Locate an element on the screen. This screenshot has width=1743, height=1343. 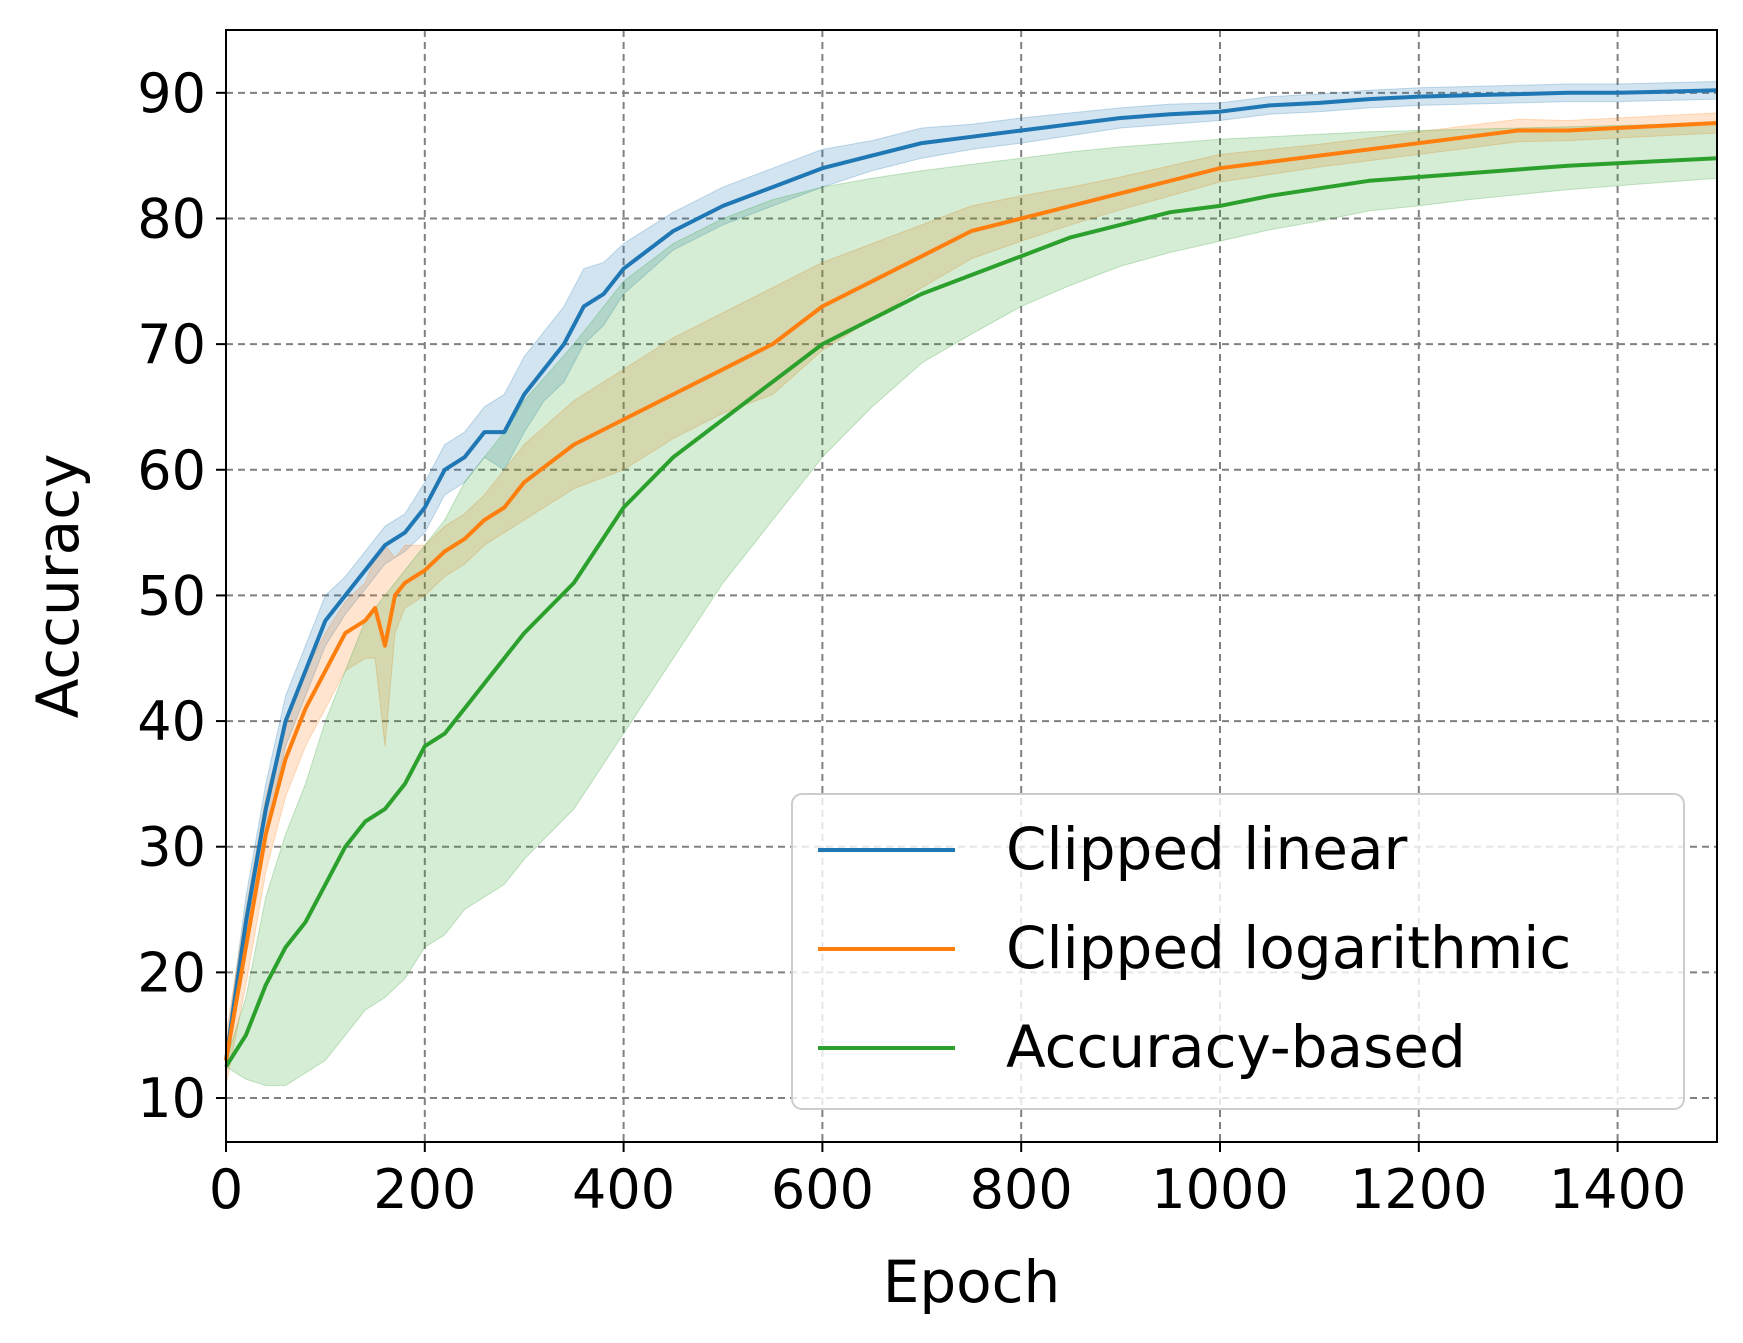
y-tick-label-3: 40 is located at coordinates (171, 721).